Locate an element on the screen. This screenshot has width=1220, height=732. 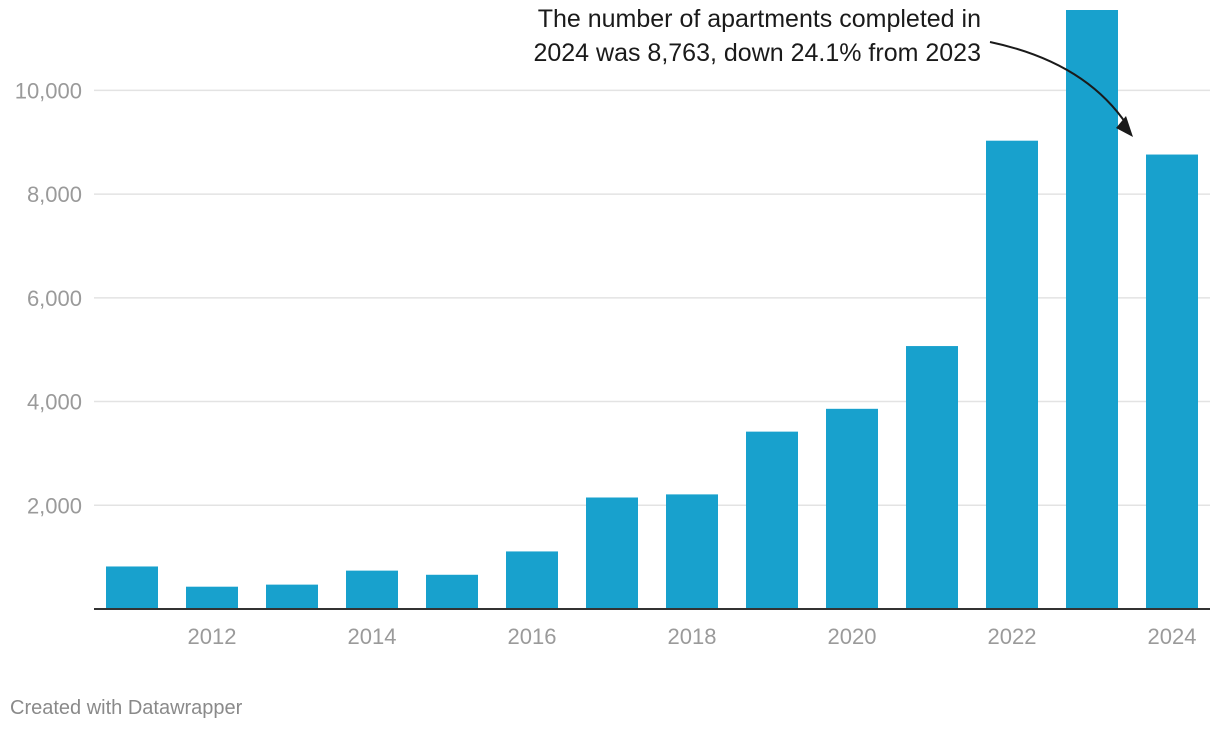
bar-2013 is located at coordinates (292, 596).